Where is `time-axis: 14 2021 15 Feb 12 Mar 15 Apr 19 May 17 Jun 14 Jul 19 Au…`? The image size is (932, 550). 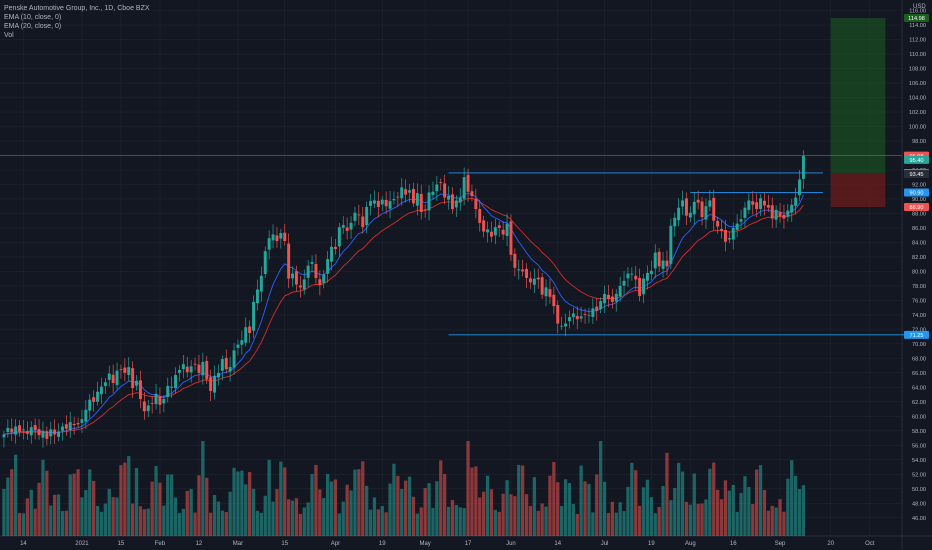
time-axis: 14 2021 15 Feb 12 Mar 15 Apr 19 May 17 Jun 14 Jul 19 Au… is located at coordinates (447, 544).